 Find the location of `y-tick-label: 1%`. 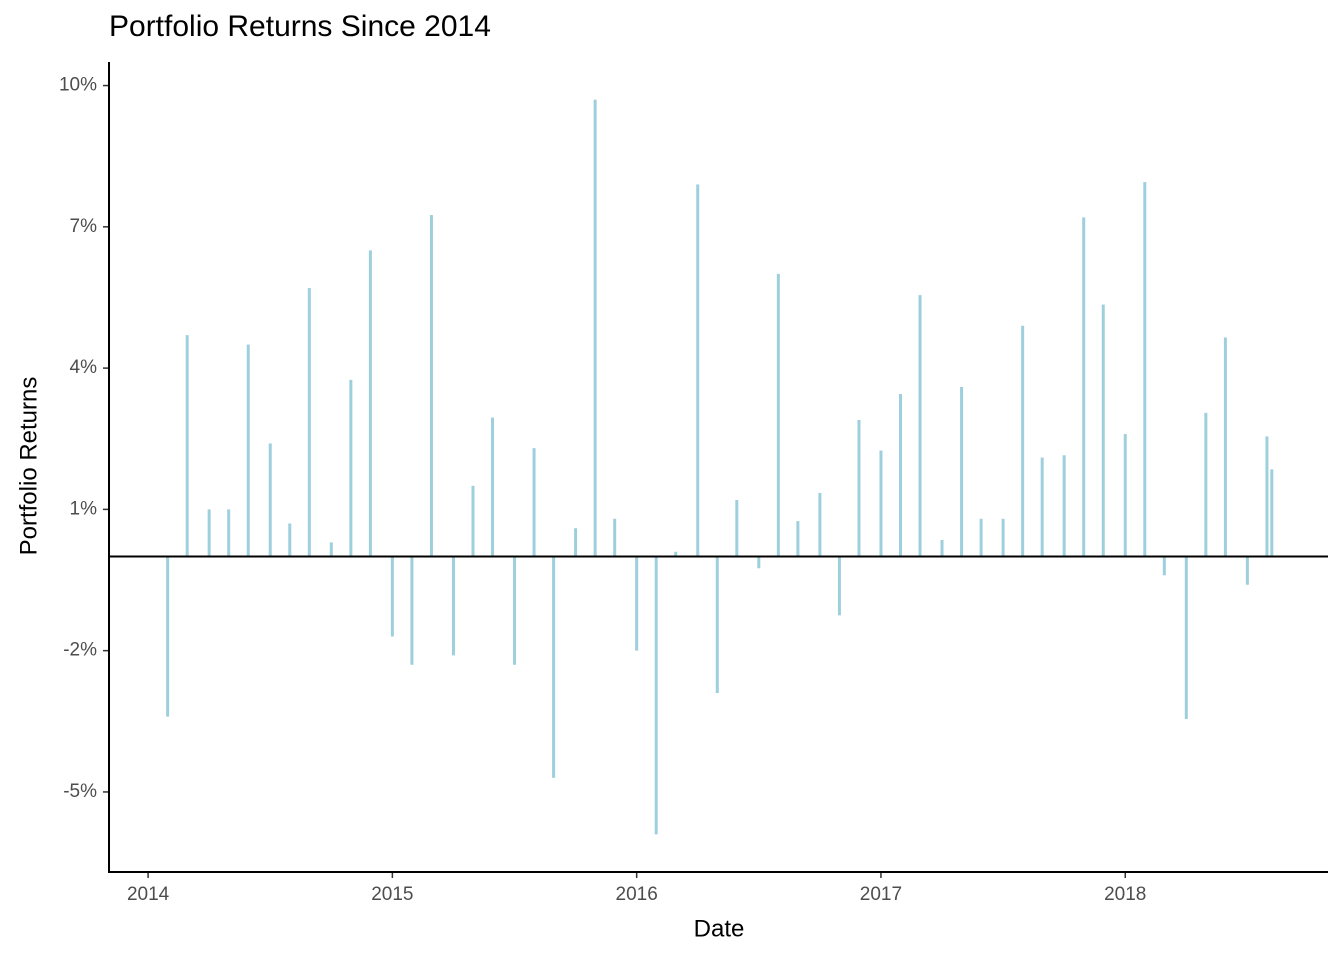

y-tick-label: 1% is located at coordinates (84, 508).